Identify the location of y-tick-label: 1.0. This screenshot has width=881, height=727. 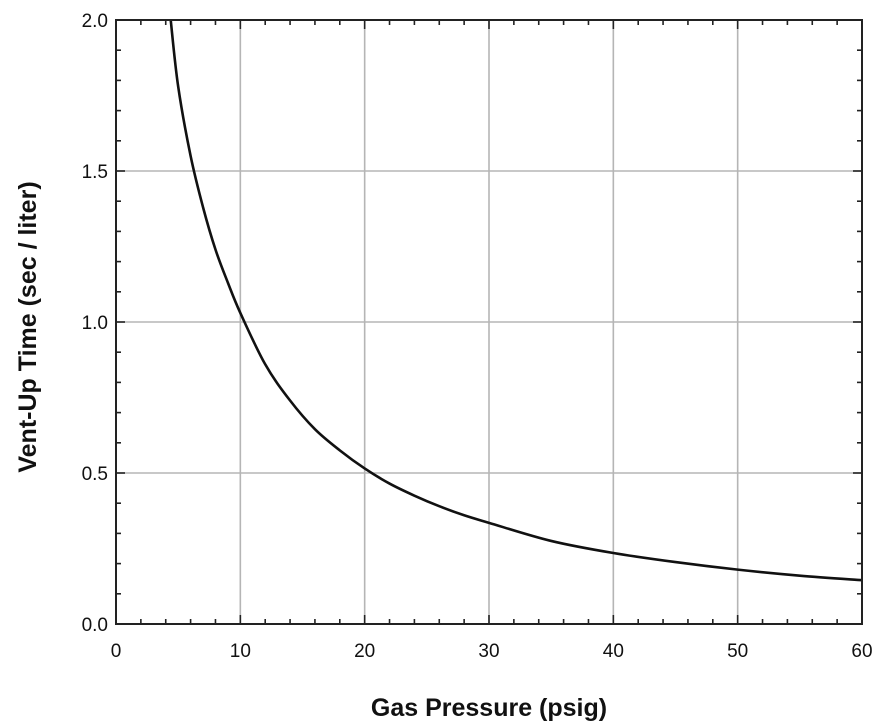
(95, 323).